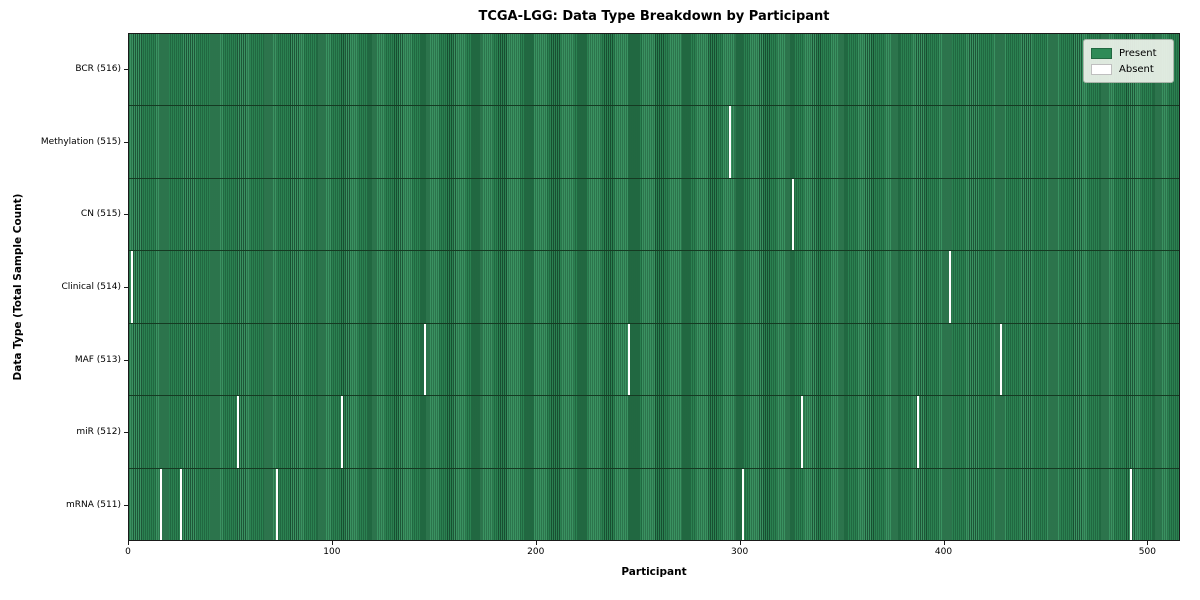  I want to click on x-tick-label: 400, so click(943, 552).